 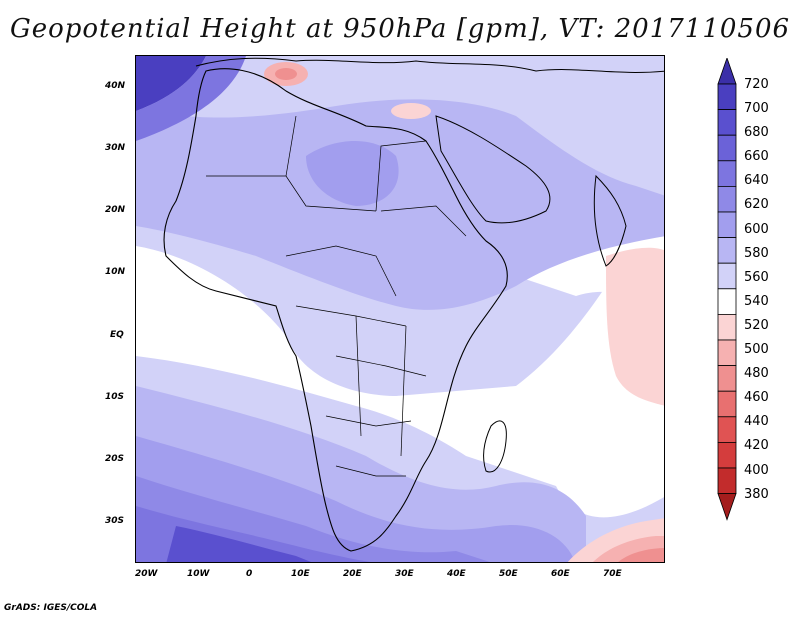 I want to click on colorbar-label: 500, so click(x=756, y=350).